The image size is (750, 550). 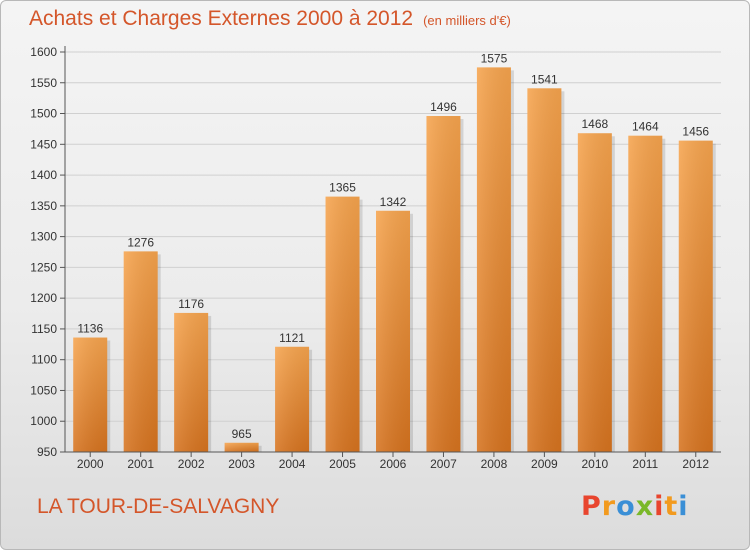 I want to click on x-tick-label: 2004, so click(x=292, y=464).